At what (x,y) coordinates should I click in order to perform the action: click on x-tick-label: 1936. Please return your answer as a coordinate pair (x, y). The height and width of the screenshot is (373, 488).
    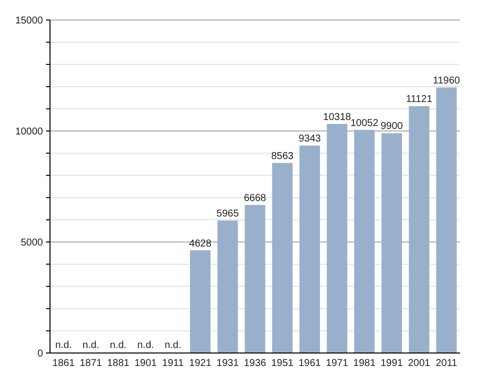
    Looking at the image, I should click on (255, 363).